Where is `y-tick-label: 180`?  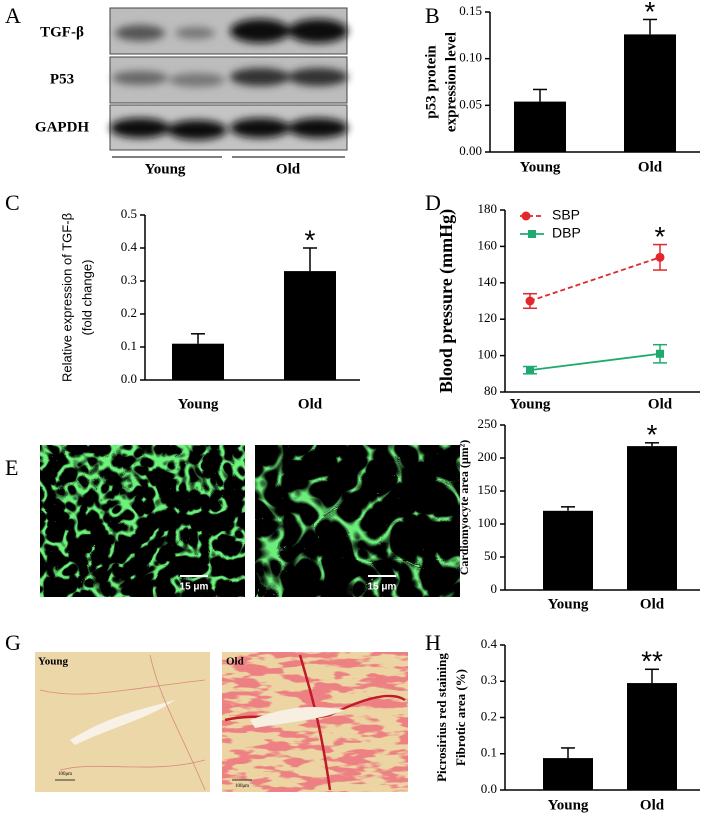 y-tick-label: 180 is located at coordinates (488, 208).